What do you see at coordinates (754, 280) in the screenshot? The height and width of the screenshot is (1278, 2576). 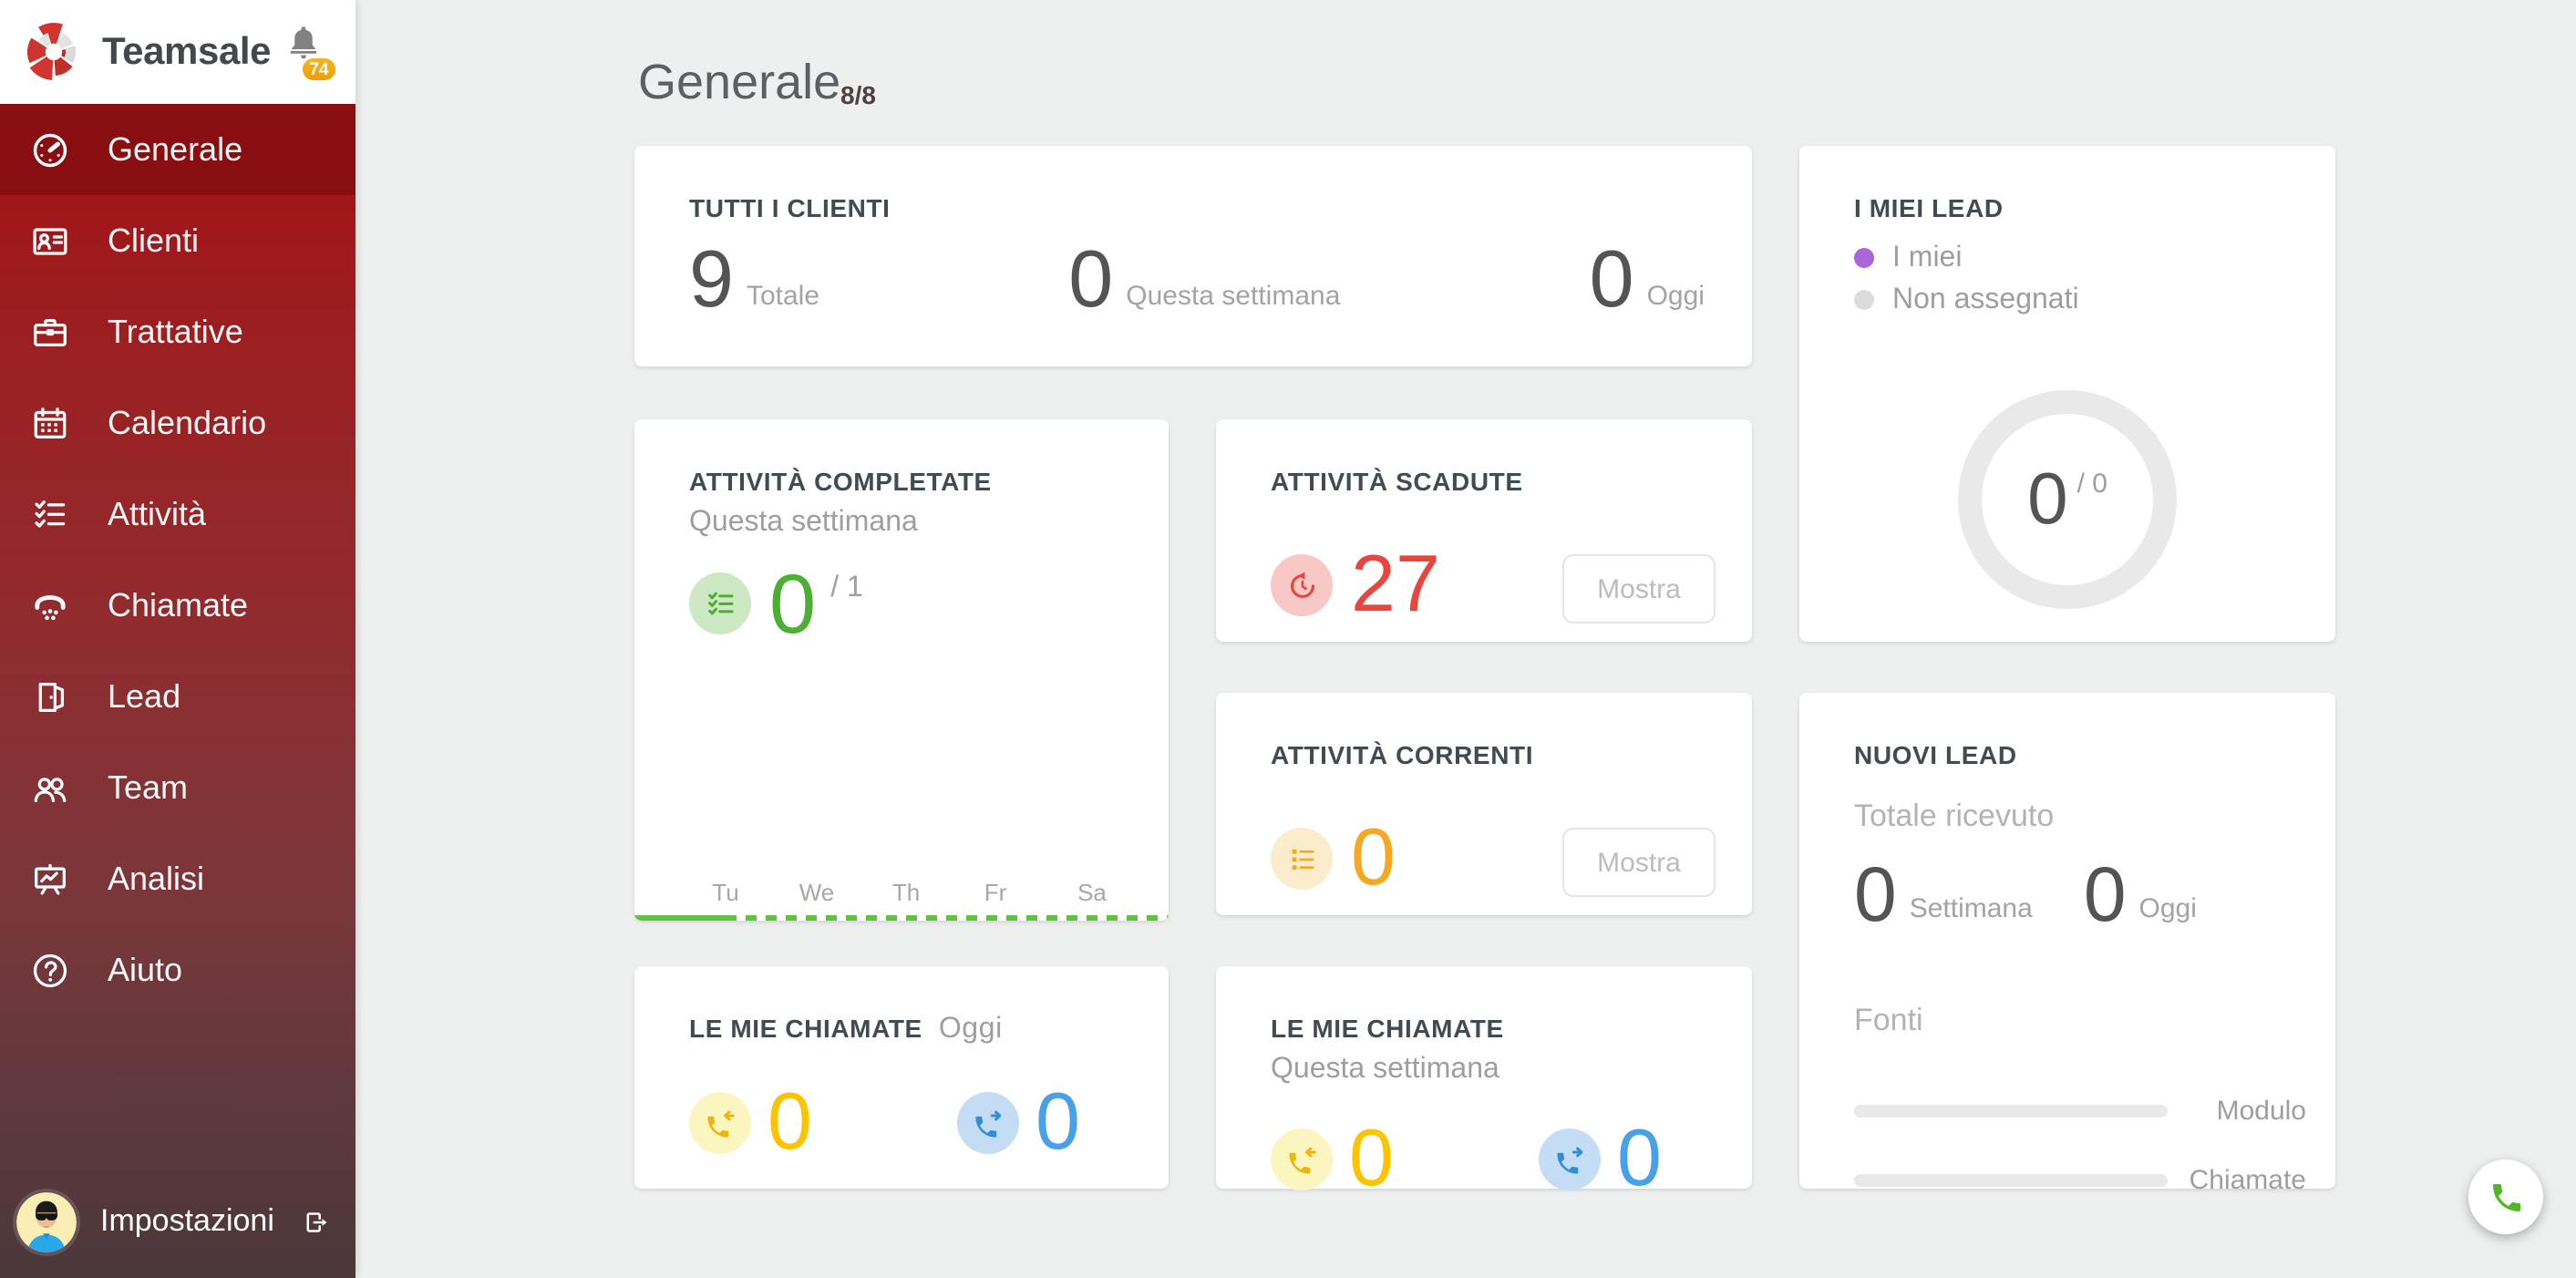 I see `stat-total: 9 Totale` at bounding box center [754, 280].